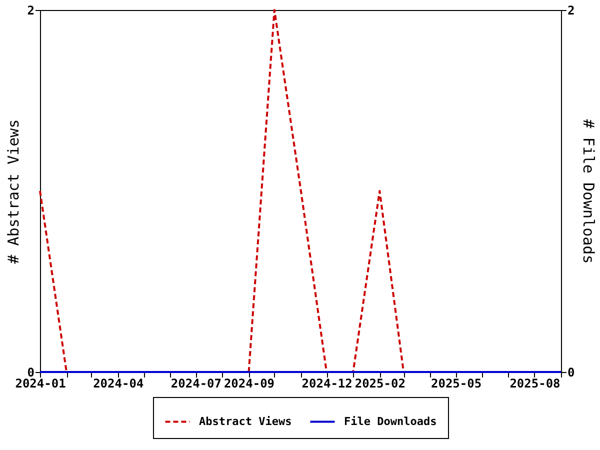 This screenshot has height=450, width=600. I want to click on x-tick-label: 2025-05, so click(456, 383).